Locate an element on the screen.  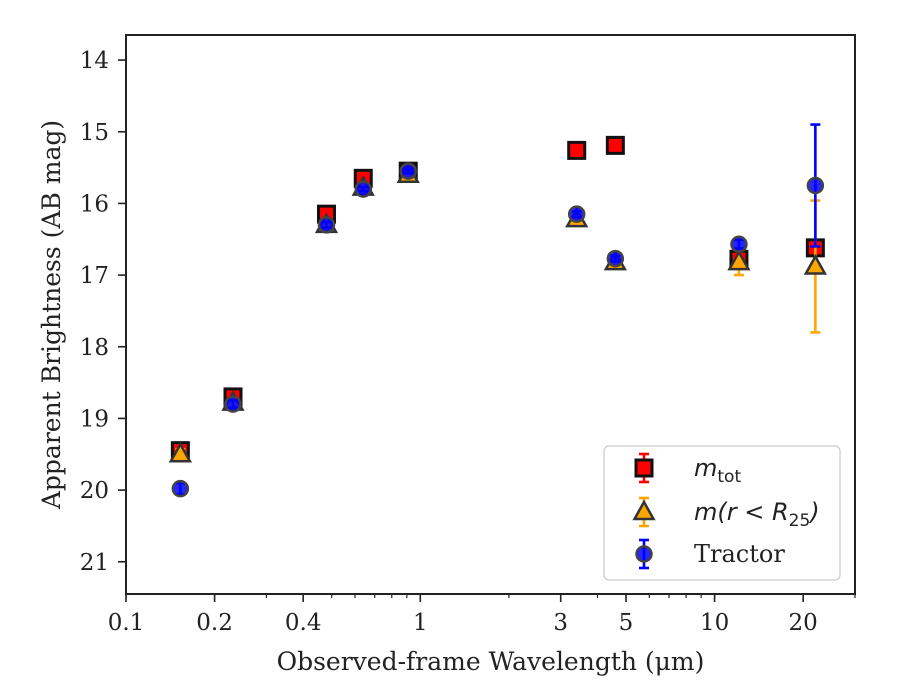
legend-item-m-r25: m(r < R25) is located at coordinates (726, 513).